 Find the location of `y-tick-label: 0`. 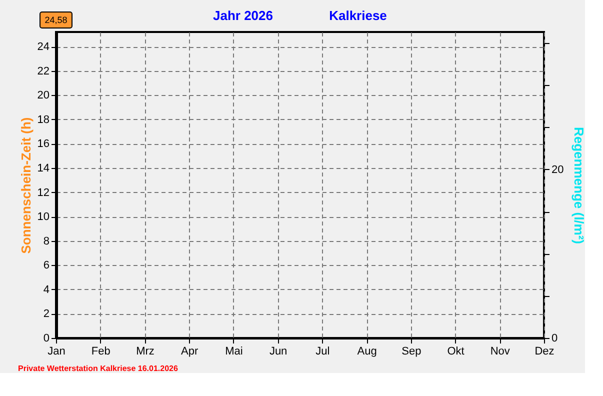

y-tick-label: 0 is located at coordinates (46, 338).